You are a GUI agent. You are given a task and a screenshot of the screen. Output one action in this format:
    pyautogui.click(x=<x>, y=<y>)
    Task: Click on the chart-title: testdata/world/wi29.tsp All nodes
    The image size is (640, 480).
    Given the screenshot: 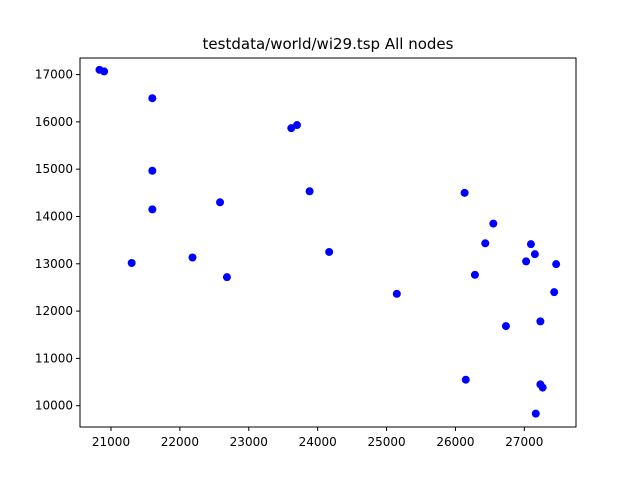 What is the action you would take?
    pyautogui.click(x=328, y=44)
    